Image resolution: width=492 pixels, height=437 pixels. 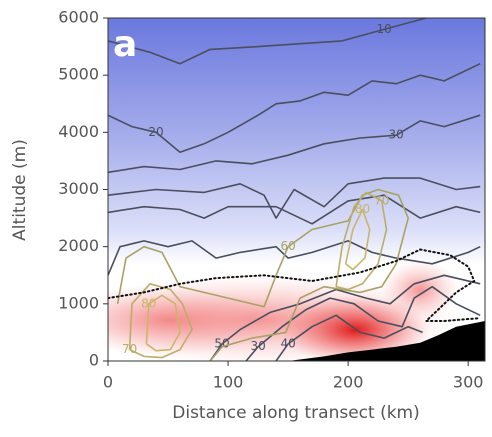 What do you see at coordinates (468, 382) in the screenshot?
I see `x-tick-label: 300` at bounding box center [468, 382].